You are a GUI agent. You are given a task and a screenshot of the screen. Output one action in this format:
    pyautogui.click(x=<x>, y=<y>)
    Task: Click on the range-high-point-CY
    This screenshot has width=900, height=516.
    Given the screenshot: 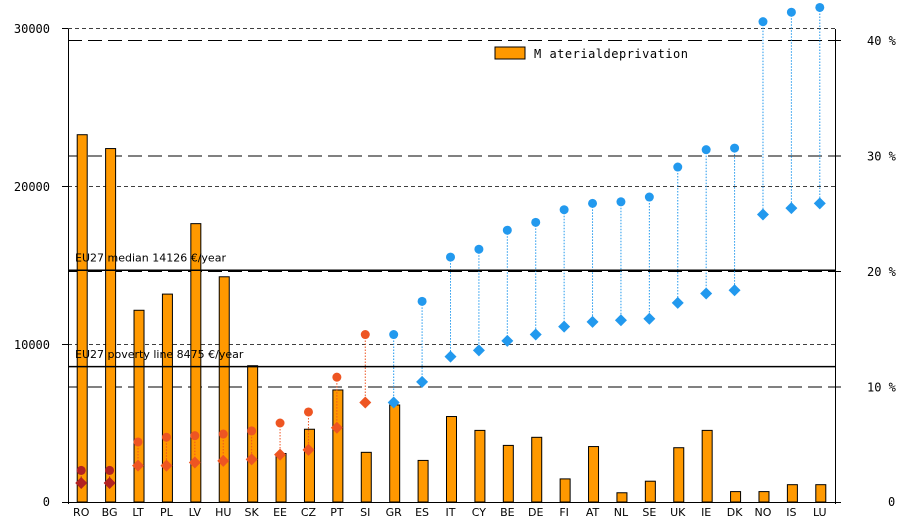 What is the action you would take?
    pyautogui.click(x=479, y=249)
    